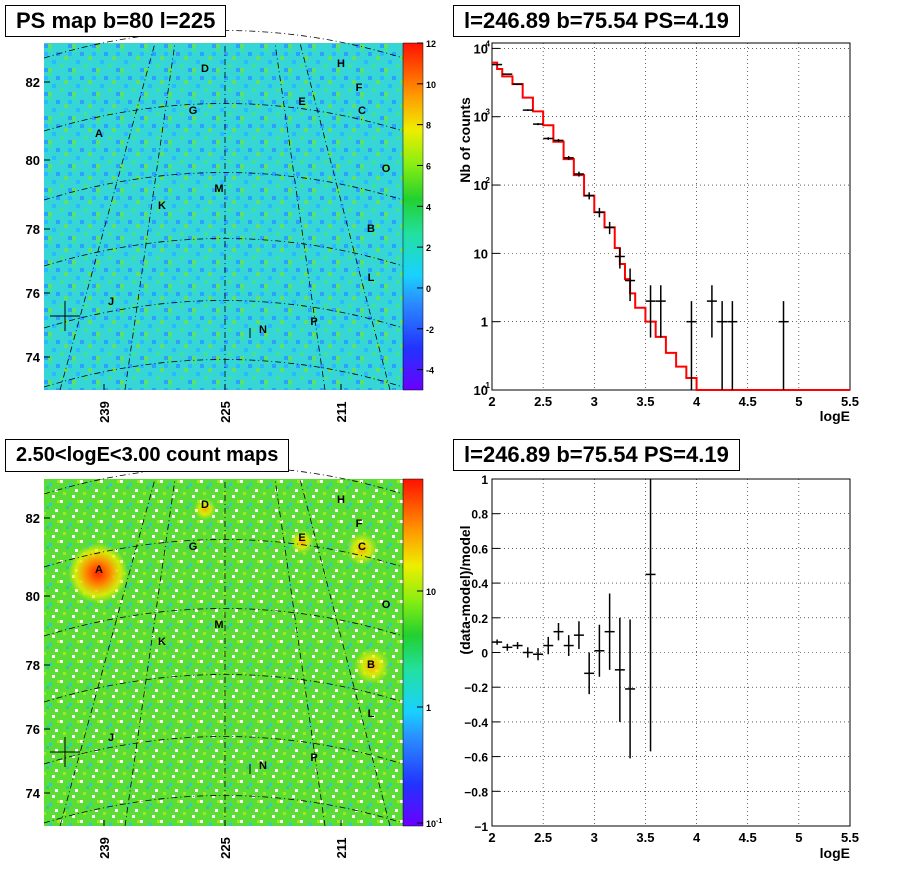 The width and height of the screenshot is (898, 871). I want to click on count-map-hotspot-b, so click(372, 666).